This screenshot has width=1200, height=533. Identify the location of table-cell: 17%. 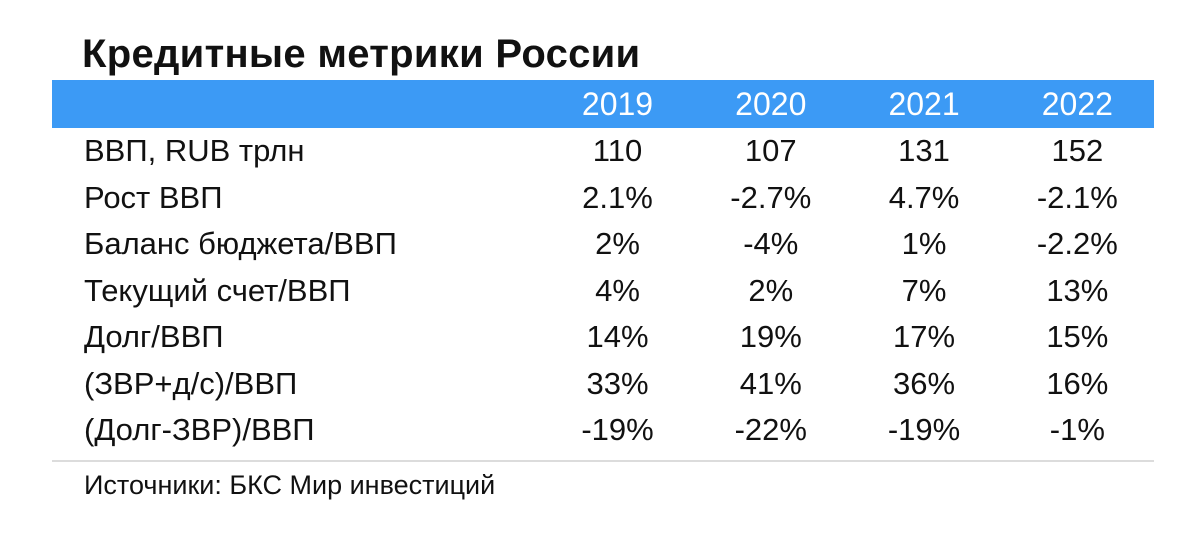
(924, 337).